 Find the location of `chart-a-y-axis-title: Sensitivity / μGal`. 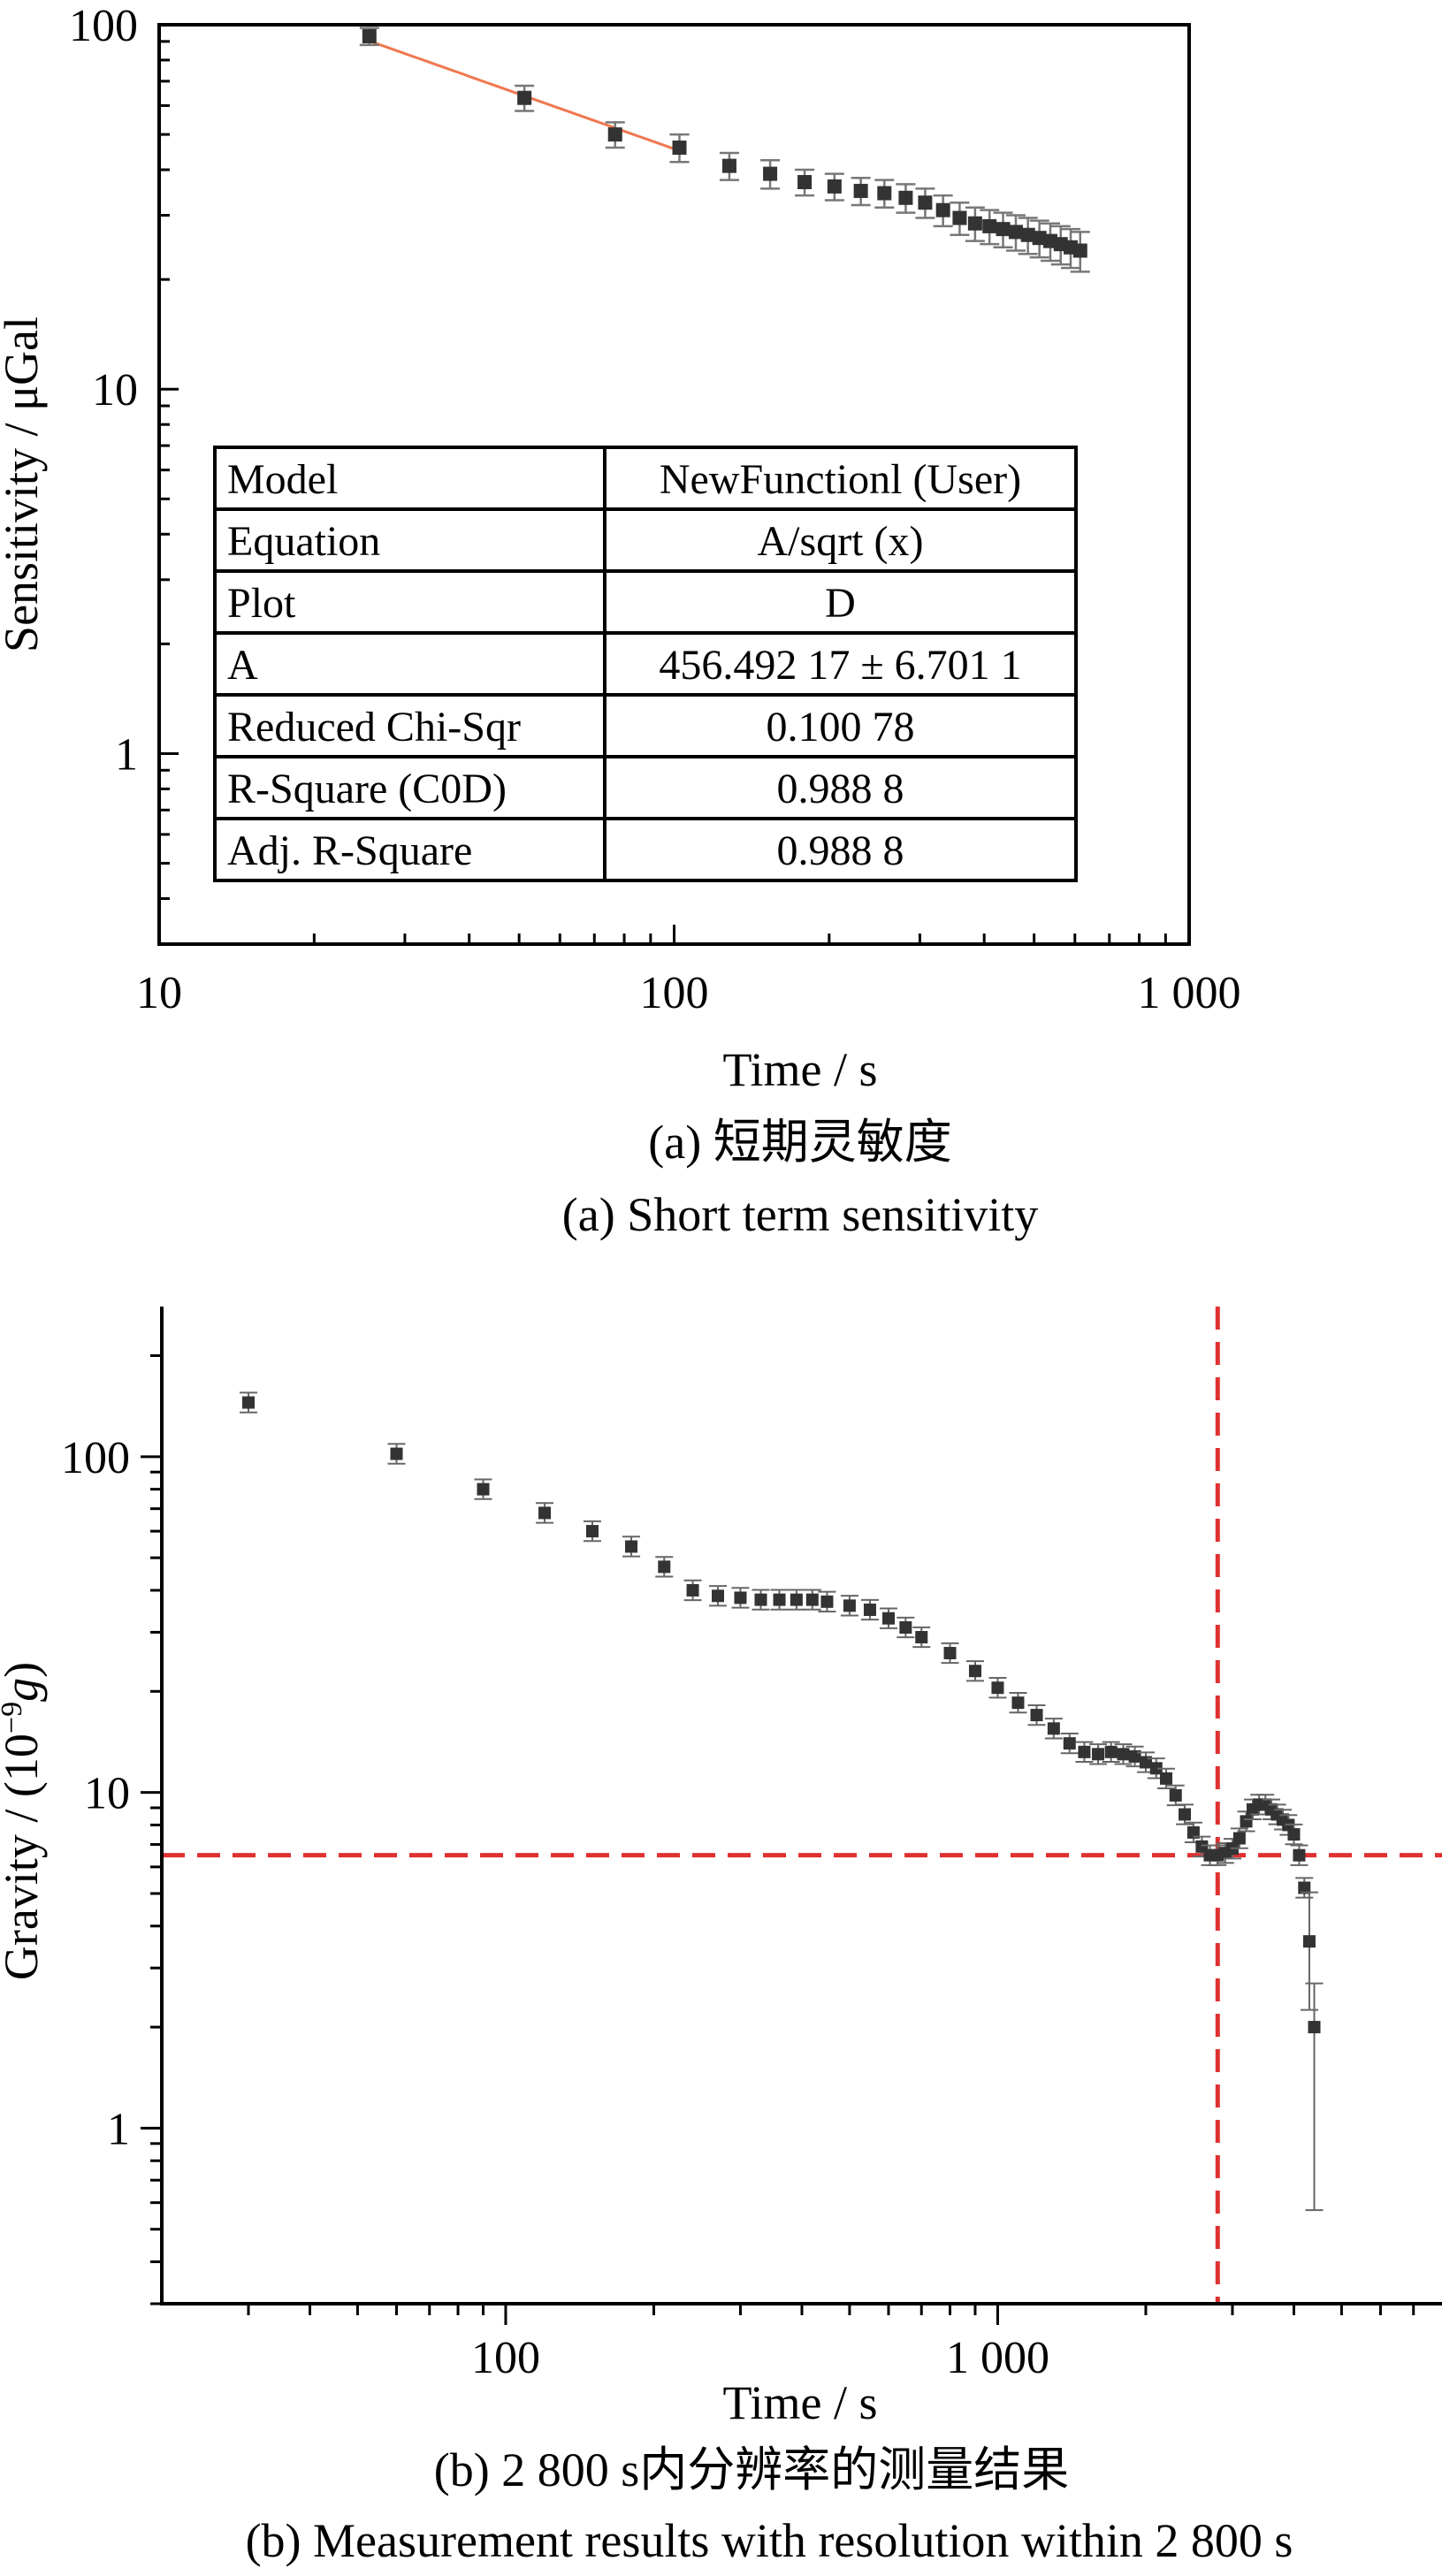

chart-a-y-axis-title: Sensitivity / μGal is located at coordinates (24, 484).